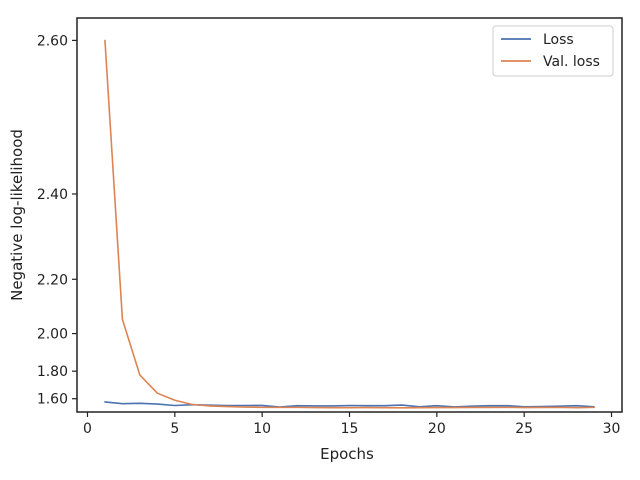 The image size is (640, 480). What do you see at coordinates (52, 335) in the screenshot?
I see `y-tick-label: 2.00` at bounding box center [52, 335].